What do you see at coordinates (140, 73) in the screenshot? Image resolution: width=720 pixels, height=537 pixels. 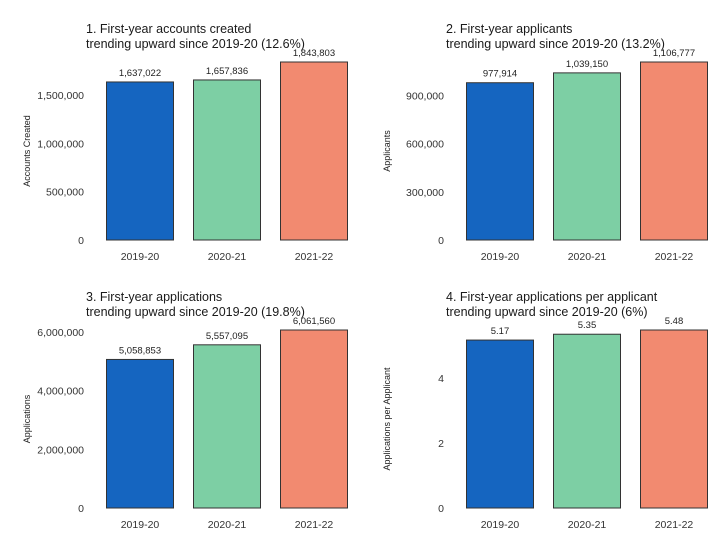 I see `data-label: 1,637,022` at bounding box center [140, 73].